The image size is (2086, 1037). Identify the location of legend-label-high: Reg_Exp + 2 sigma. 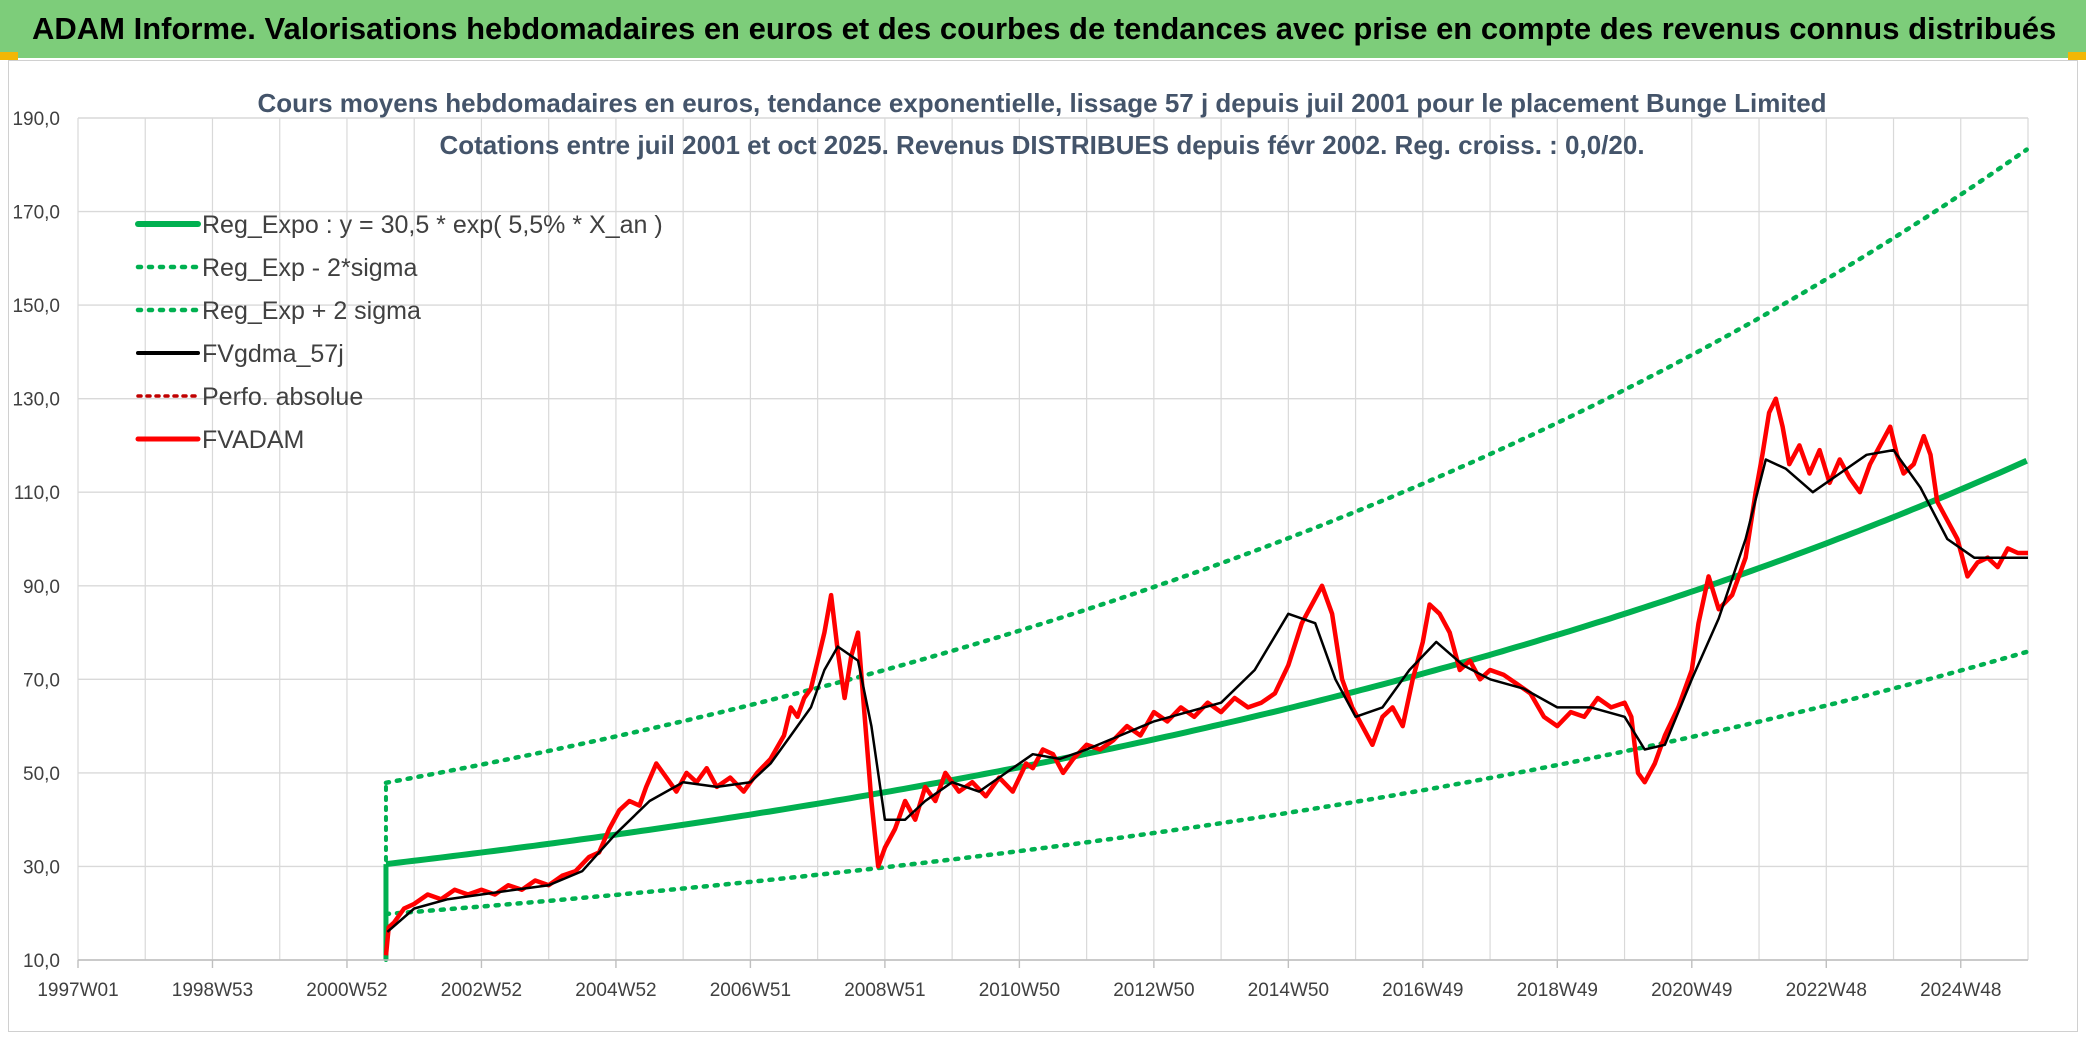
(311, 311).